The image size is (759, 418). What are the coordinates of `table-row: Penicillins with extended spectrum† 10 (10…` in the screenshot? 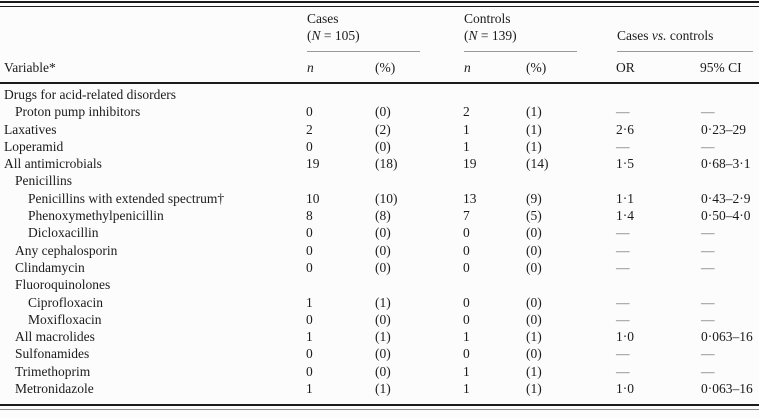 It's located at (379, 198).